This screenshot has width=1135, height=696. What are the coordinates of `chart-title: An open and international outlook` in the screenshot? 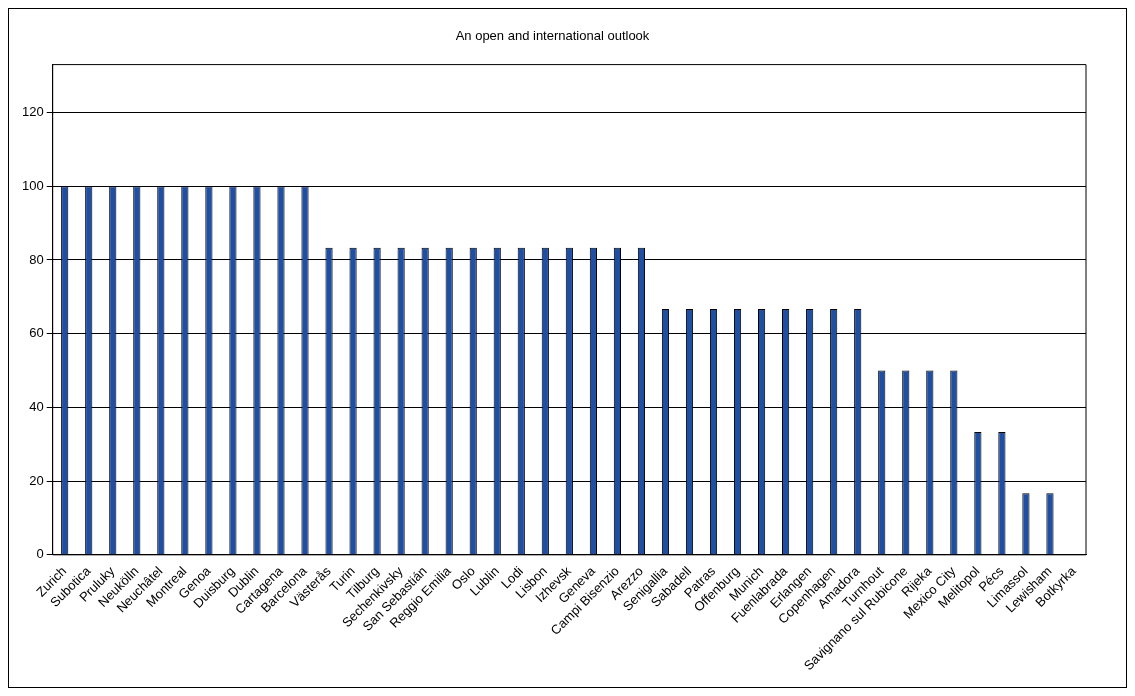 It's located at (552, 36).